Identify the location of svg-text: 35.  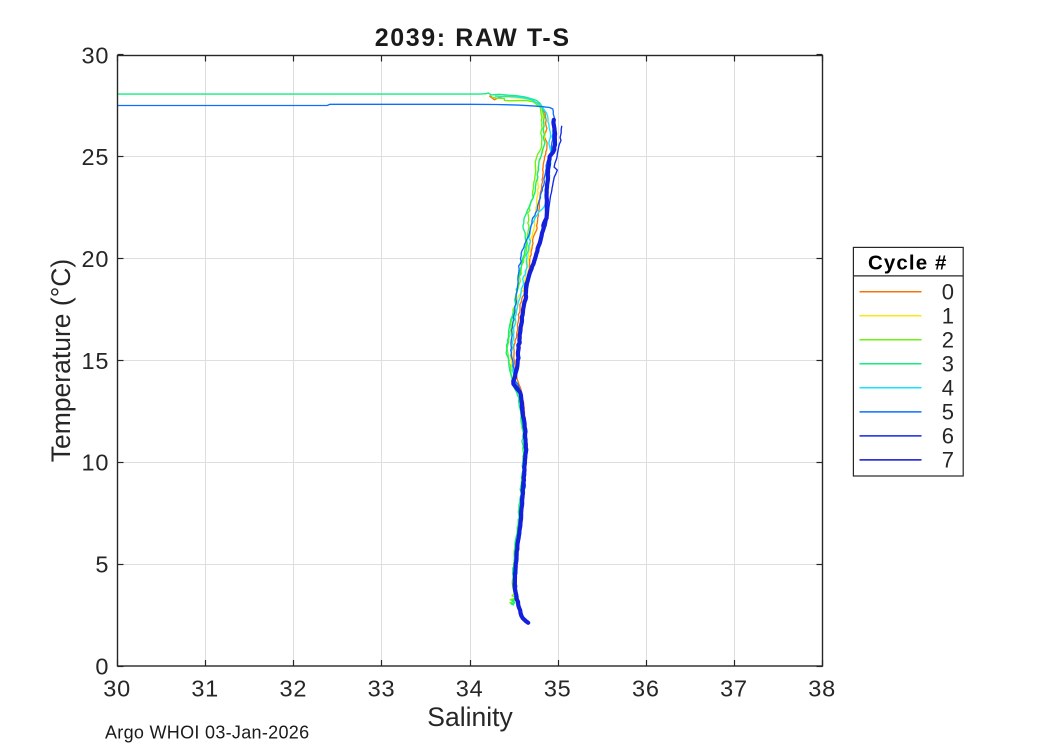
(558, 689).